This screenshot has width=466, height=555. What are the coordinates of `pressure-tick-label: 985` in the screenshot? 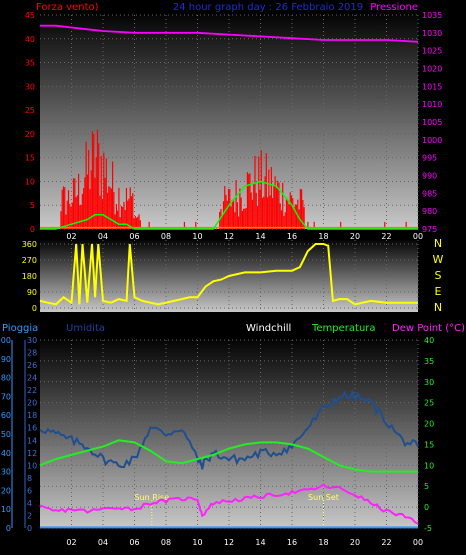 It's located at (429, 193).